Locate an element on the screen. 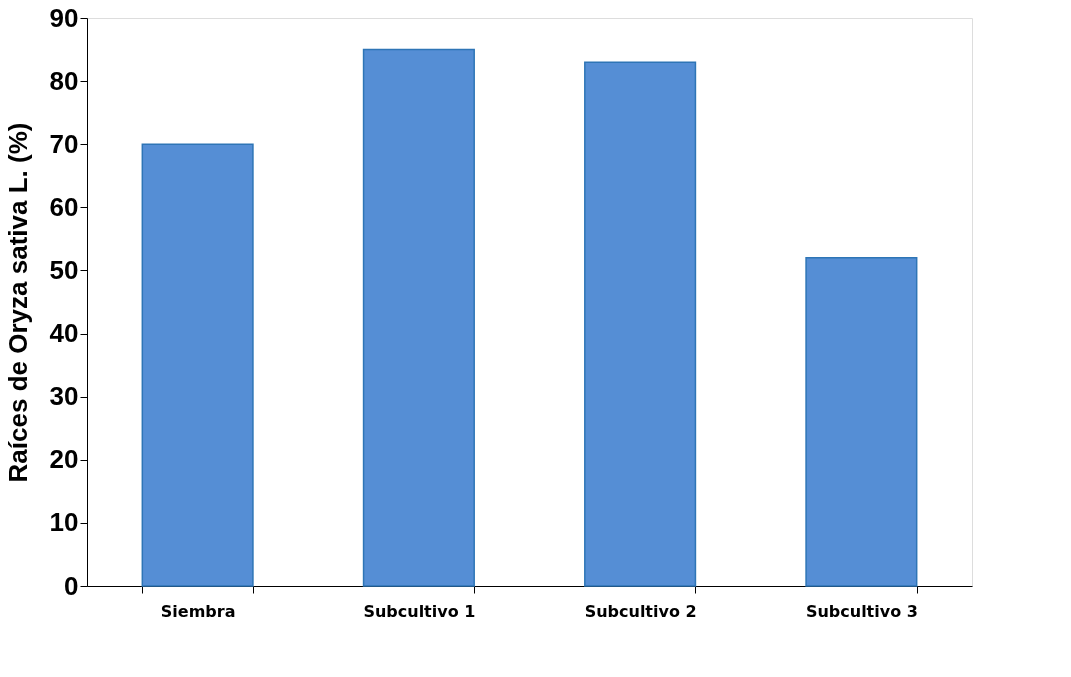 The width and height of the screenshot is (1071, 677). y-tick-label: 50 is located at coordinates (64, 269).